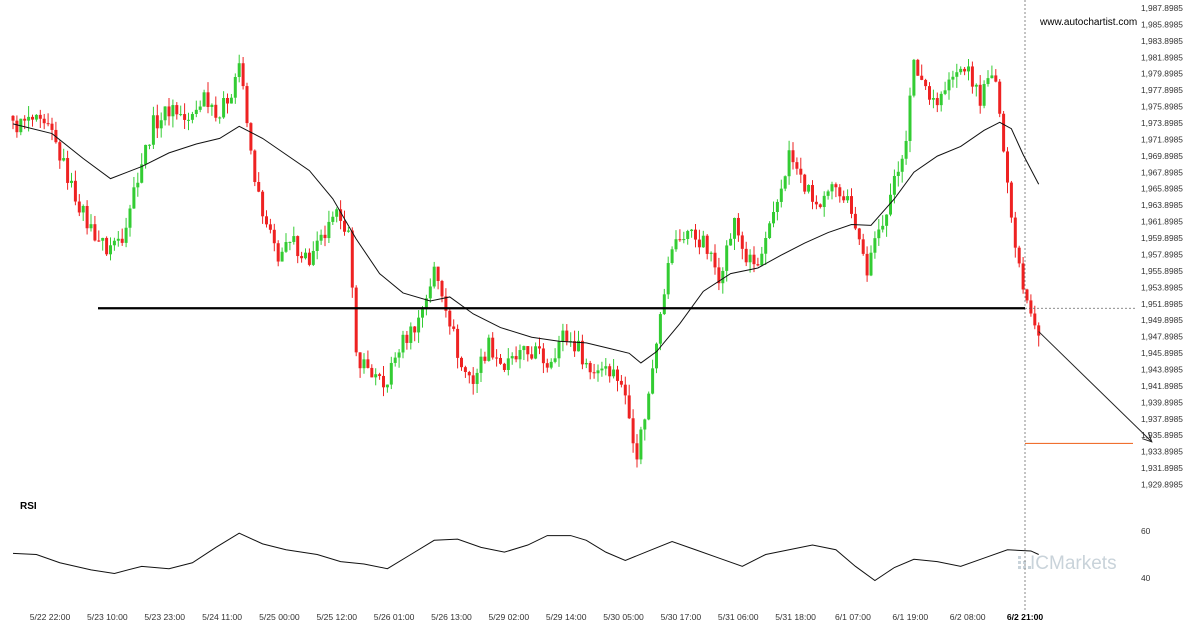 The image size is (1200, 635). What do you see at coordinates (1162, 287) in the screenshot?
I see `y-tick-label: 1,953.8985` at bounding box center [1162, 287].